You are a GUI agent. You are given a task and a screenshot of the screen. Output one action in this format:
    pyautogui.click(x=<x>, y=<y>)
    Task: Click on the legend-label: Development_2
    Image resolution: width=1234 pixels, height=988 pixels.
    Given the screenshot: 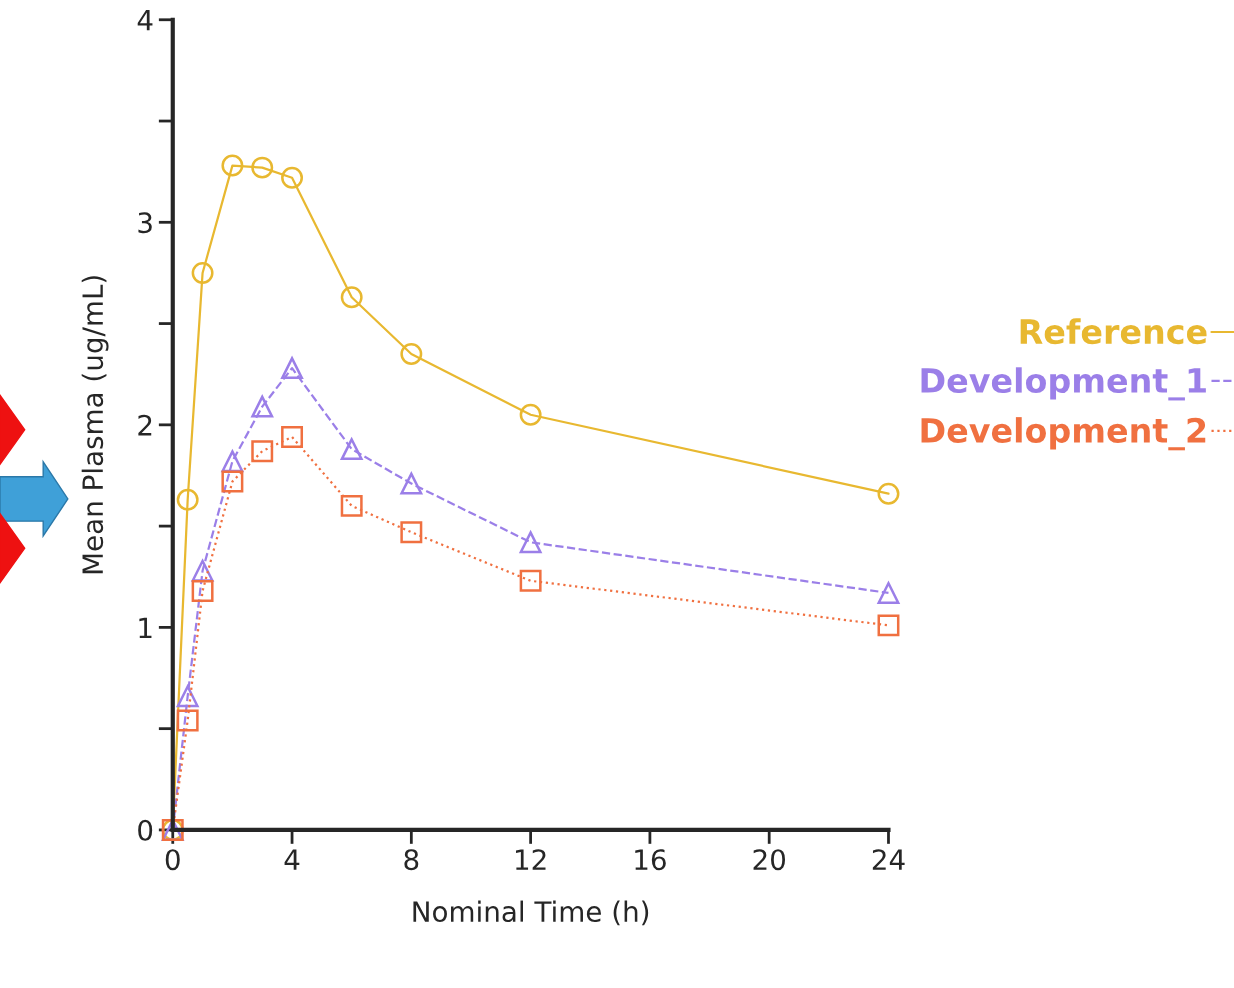 What is the action you would take?
    pyautogui.click(x=1063, y=434)
    